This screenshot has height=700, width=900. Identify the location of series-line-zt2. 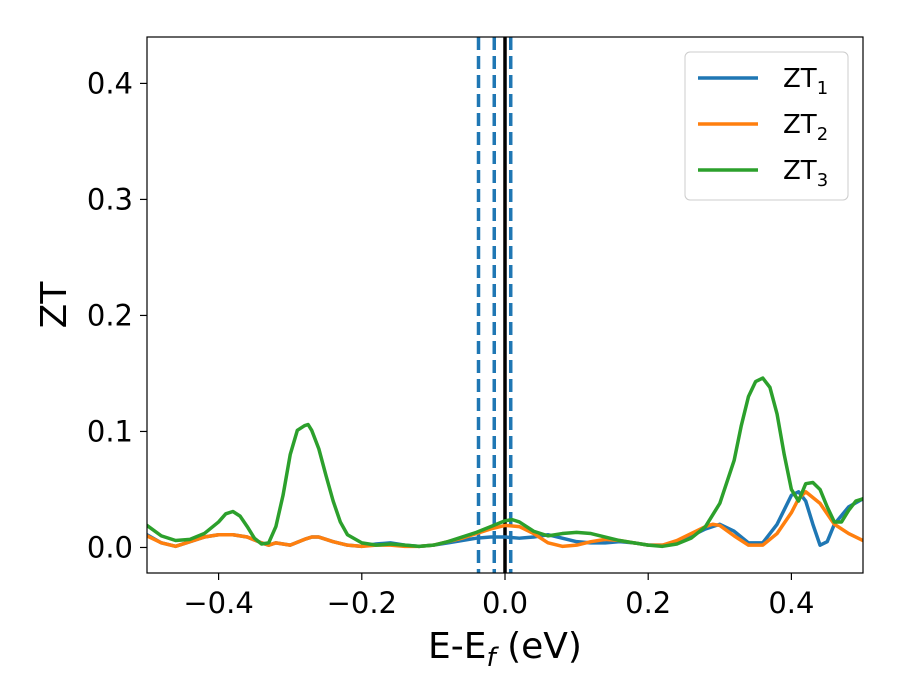
(505, 519).